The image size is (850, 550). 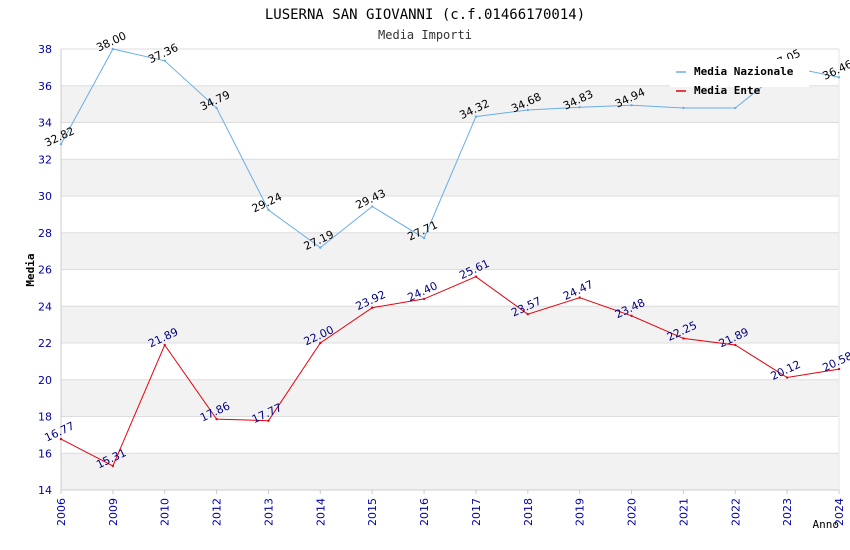 I want to click on x-tick-label-2013: 2013, so click(x=268, y=512).